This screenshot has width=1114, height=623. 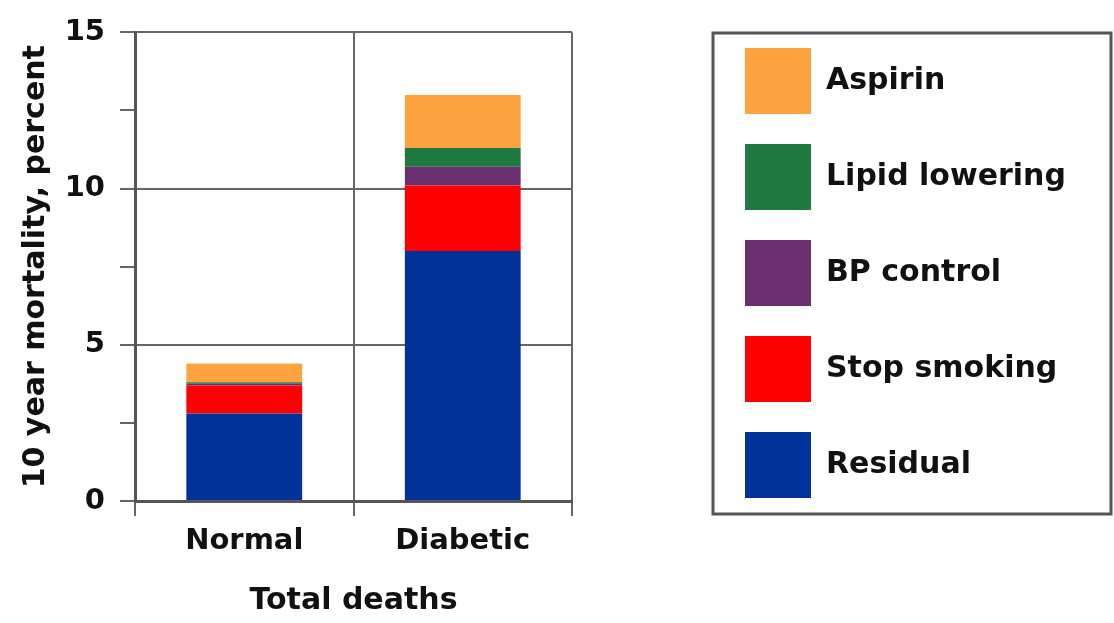 What do you see at coordinates (942, 366) in the screenshot?
I see `legend-label: Stop smoking` at bounding box center [942, 366].